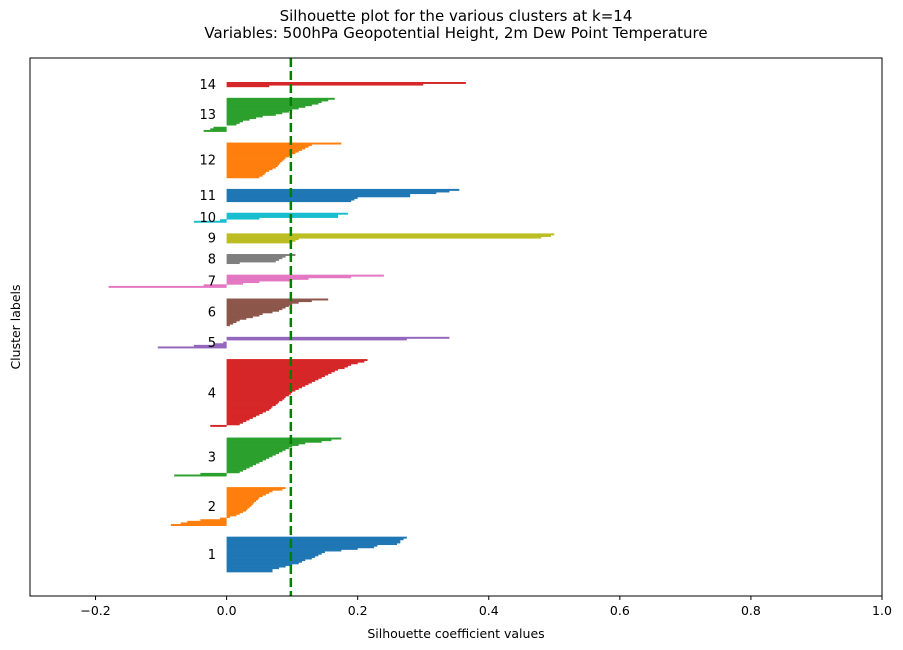 The width and height of the screenshot is (903, 650). Describe the element at coordinates (346, 83) in the screenshot. I see `cluster-14-bar` at that location.